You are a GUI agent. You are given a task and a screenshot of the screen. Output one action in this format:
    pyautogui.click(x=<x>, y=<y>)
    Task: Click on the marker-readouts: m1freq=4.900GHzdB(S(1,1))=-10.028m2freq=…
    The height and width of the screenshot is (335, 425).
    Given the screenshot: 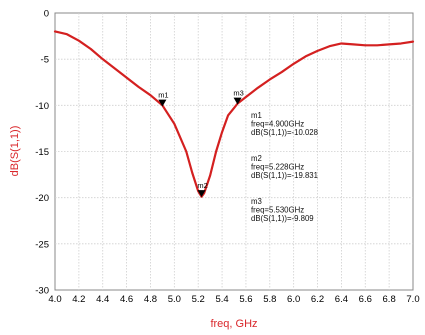 What is the action you would take?
    pyautogui.click(x=284, y=167)
    